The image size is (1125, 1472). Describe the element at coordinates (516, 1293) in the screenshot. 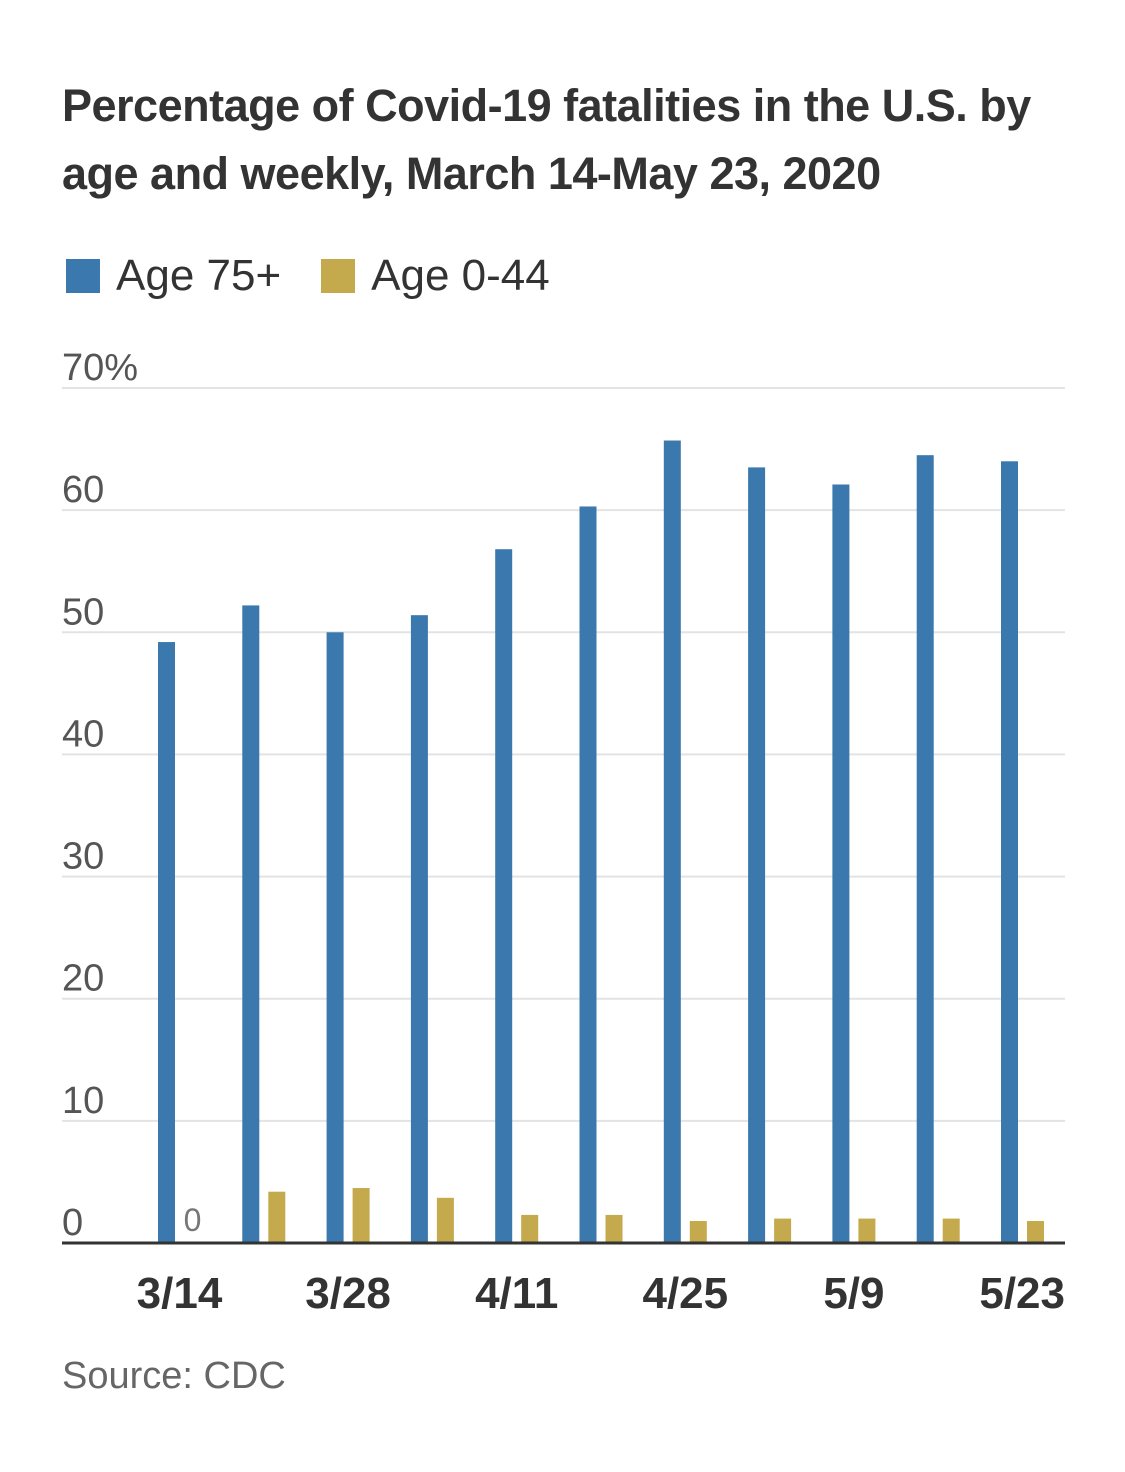

I see `x-tick-label-4-11: 4/11` at that location.